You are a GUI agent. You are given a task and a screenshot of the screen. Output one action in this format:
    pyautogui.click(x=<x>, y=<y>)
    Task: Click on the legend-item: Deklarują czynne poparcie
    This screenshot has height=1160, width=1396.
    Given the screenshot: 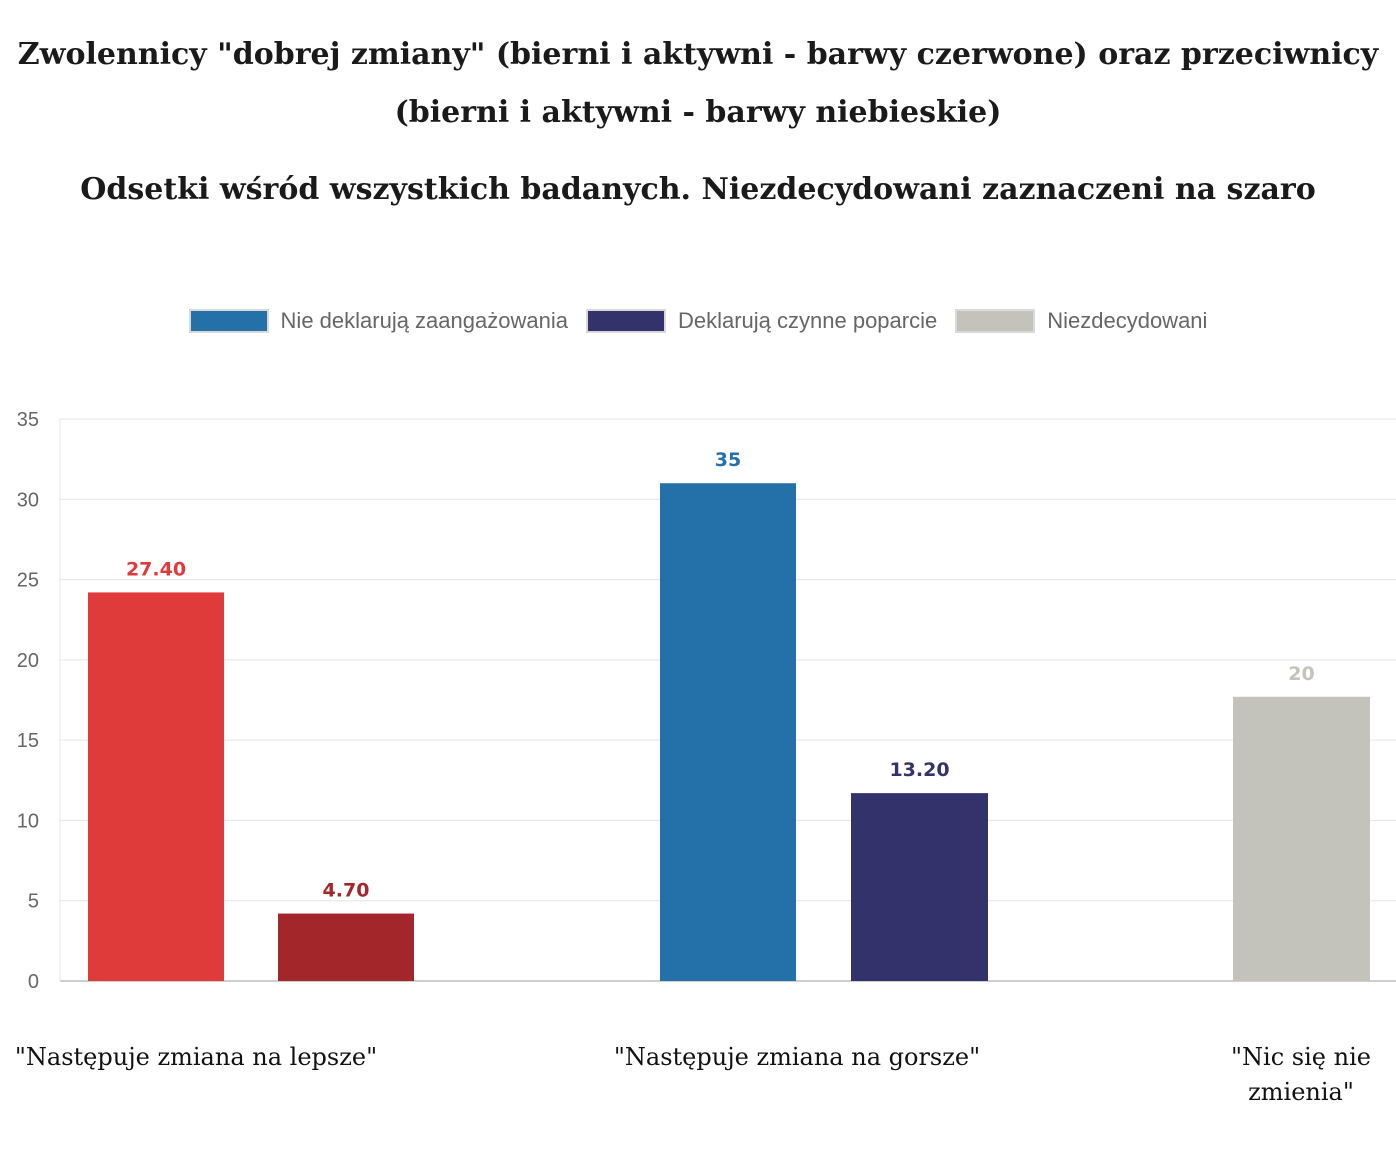 What is the action you would take?
    pyautogui.click(x=761, y=321)
    